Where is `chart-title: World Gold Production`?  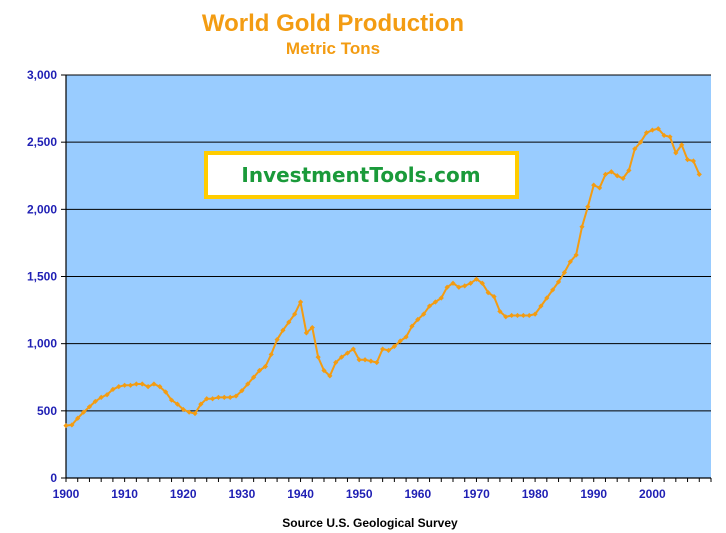 chart-title: World Gold Production is located at coordinates (333, 23).